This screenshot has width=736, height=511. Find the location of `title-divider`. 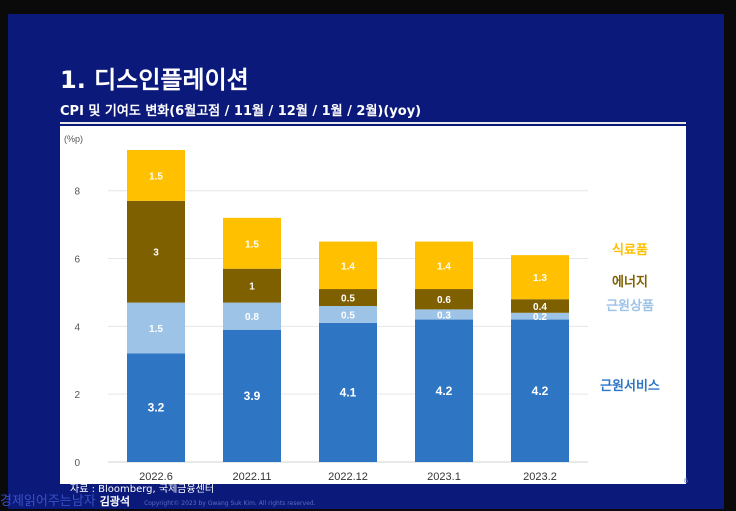

title-divider is located at coordinates (373, 123).